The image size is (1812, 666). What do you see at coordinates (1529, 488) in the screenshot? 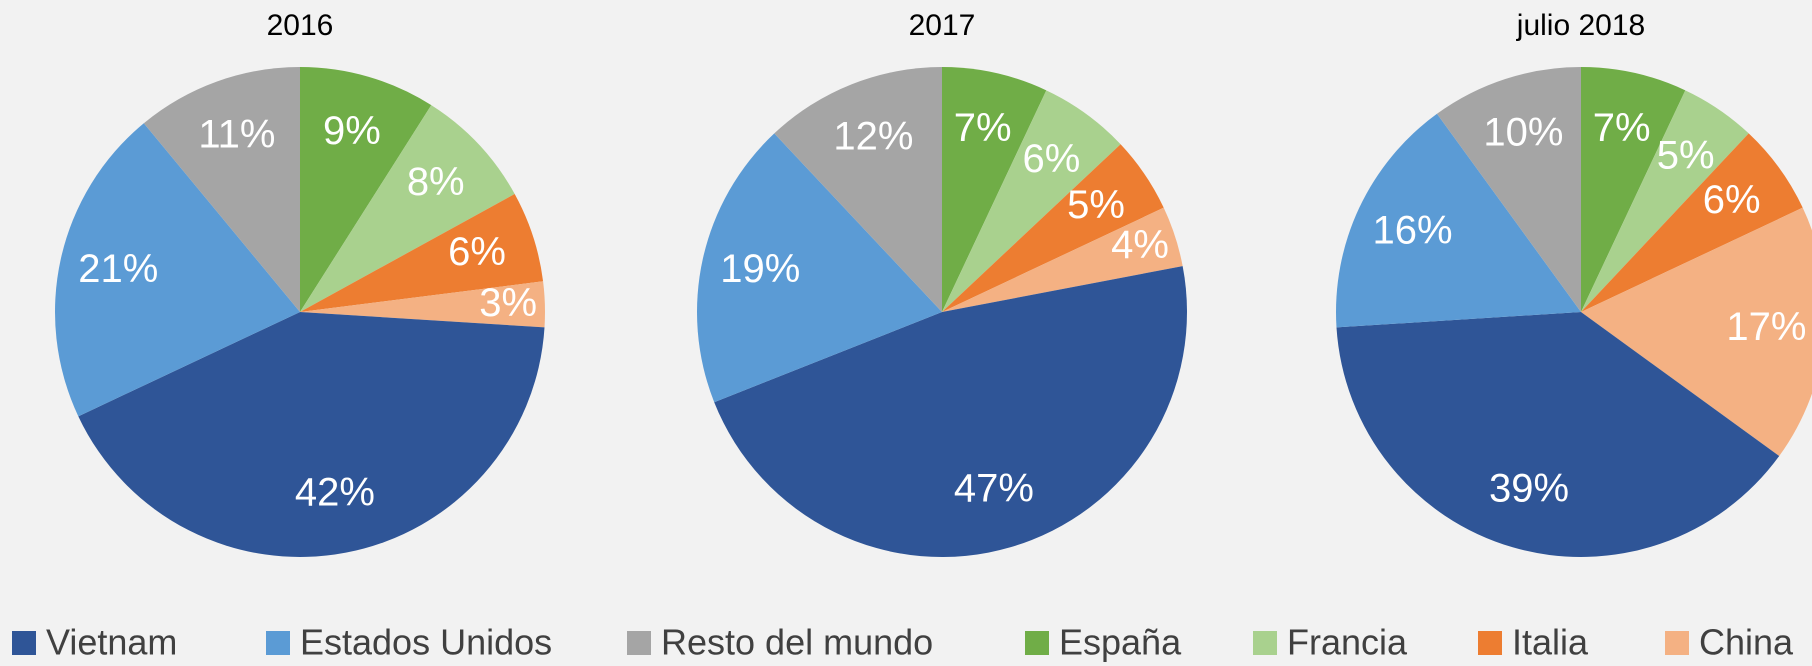
I see `data-label: 39%` at bounding box center [1529, 488].